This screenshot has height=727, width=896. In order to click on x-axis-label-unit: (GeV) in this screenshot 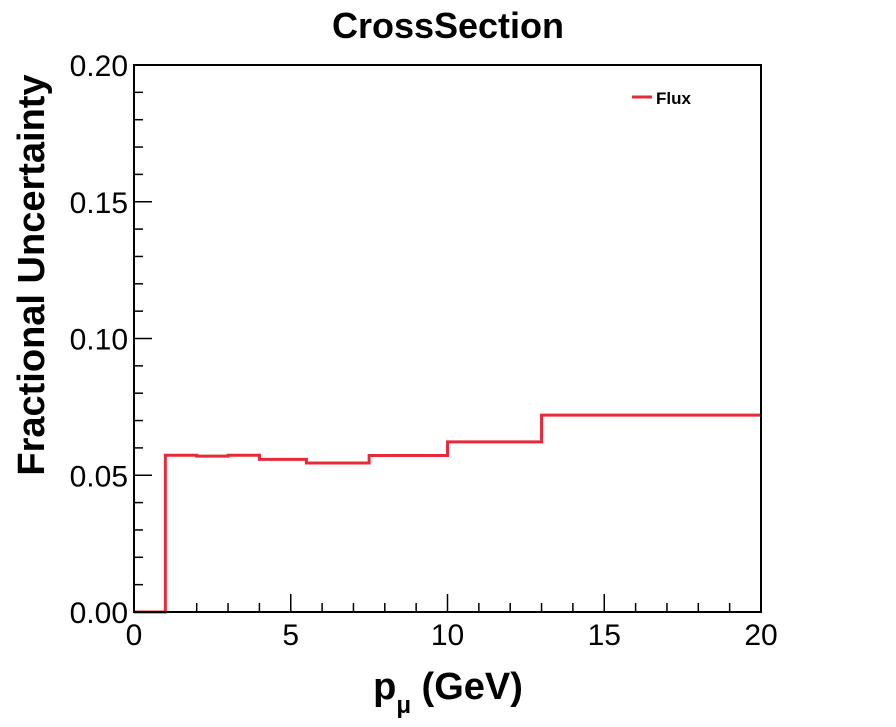, I will do `click(467, 687)`.